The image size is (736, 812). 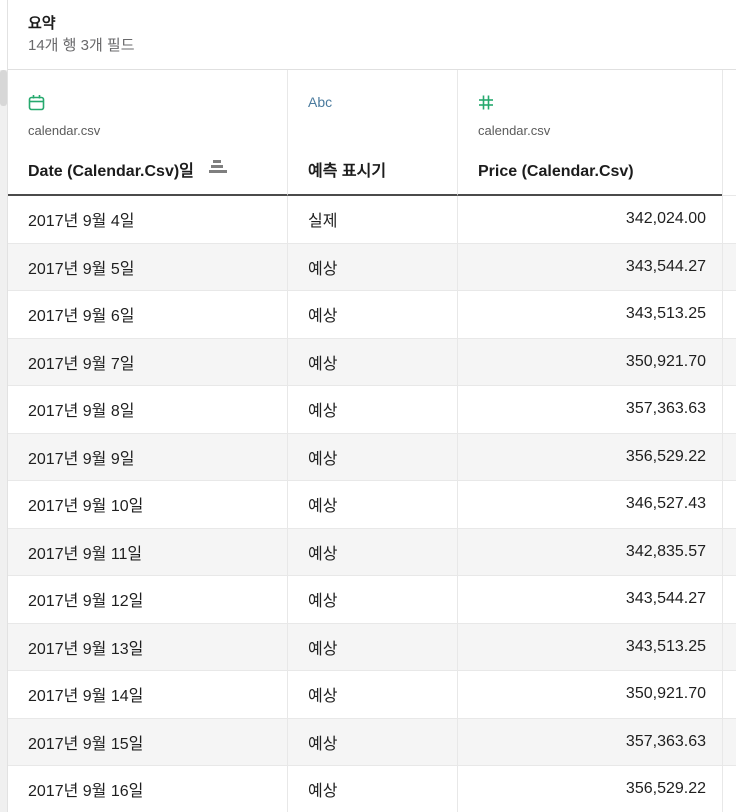 I want to click on scrollbar-track, so click(x=3, y=441).